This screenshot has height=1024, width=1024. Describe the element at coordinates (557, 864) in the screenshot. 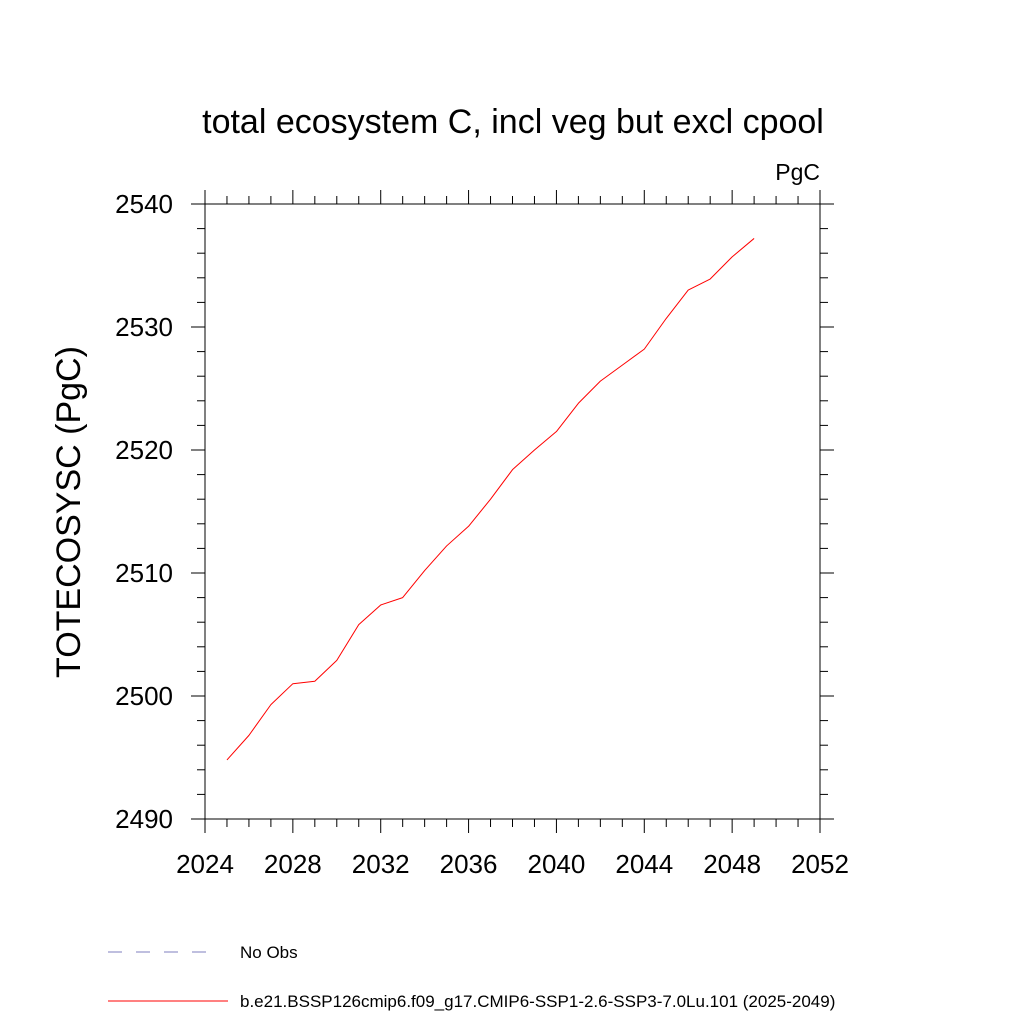

I see `x-tick-label: 2040` at that location.